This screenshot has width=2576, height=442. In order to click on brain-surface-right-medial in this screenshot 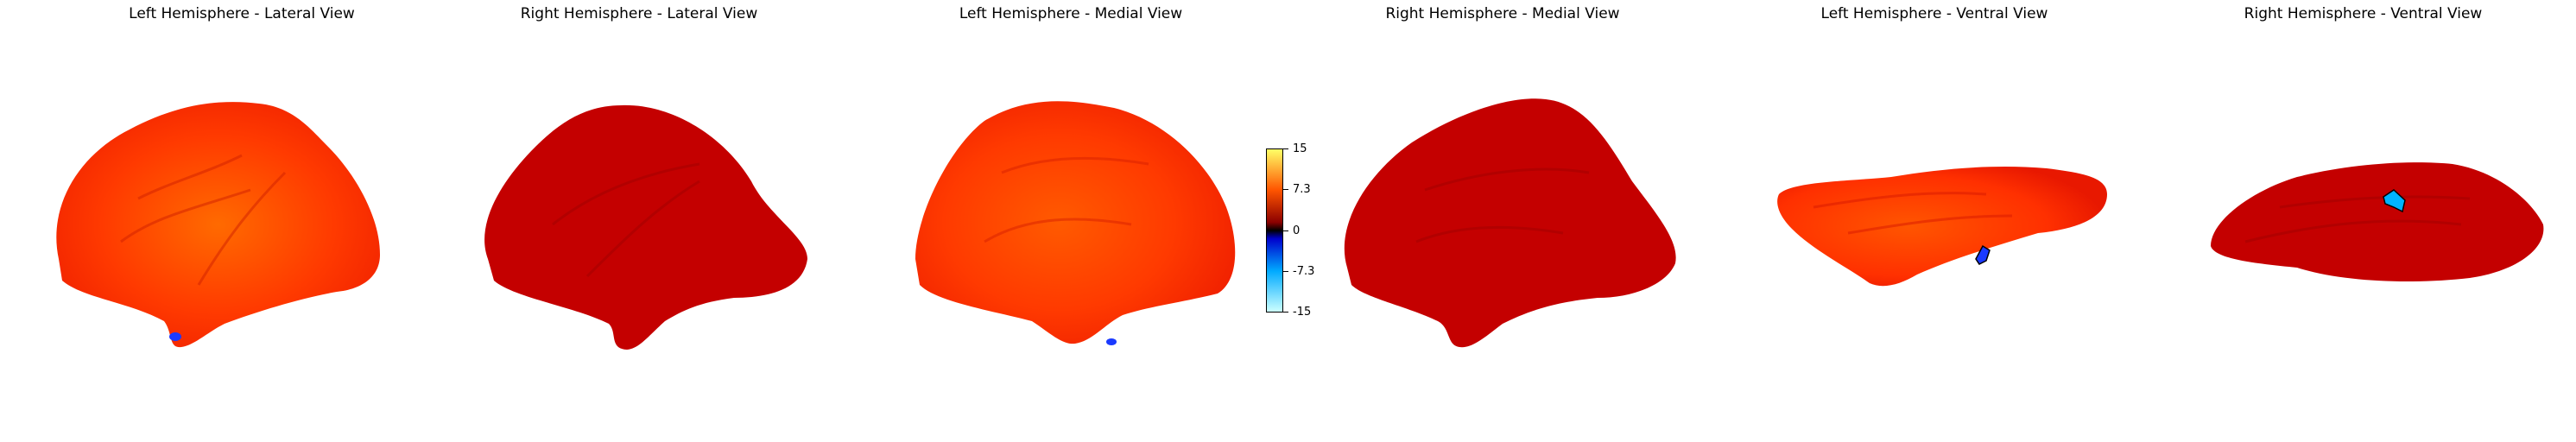, I will do `click(1510, 223)`.